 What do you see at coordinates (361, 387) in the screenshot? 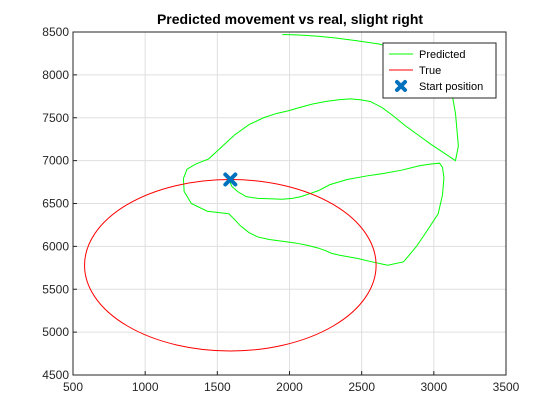
I see `x-tick-label: 2500` at bounding box center [361, 387].